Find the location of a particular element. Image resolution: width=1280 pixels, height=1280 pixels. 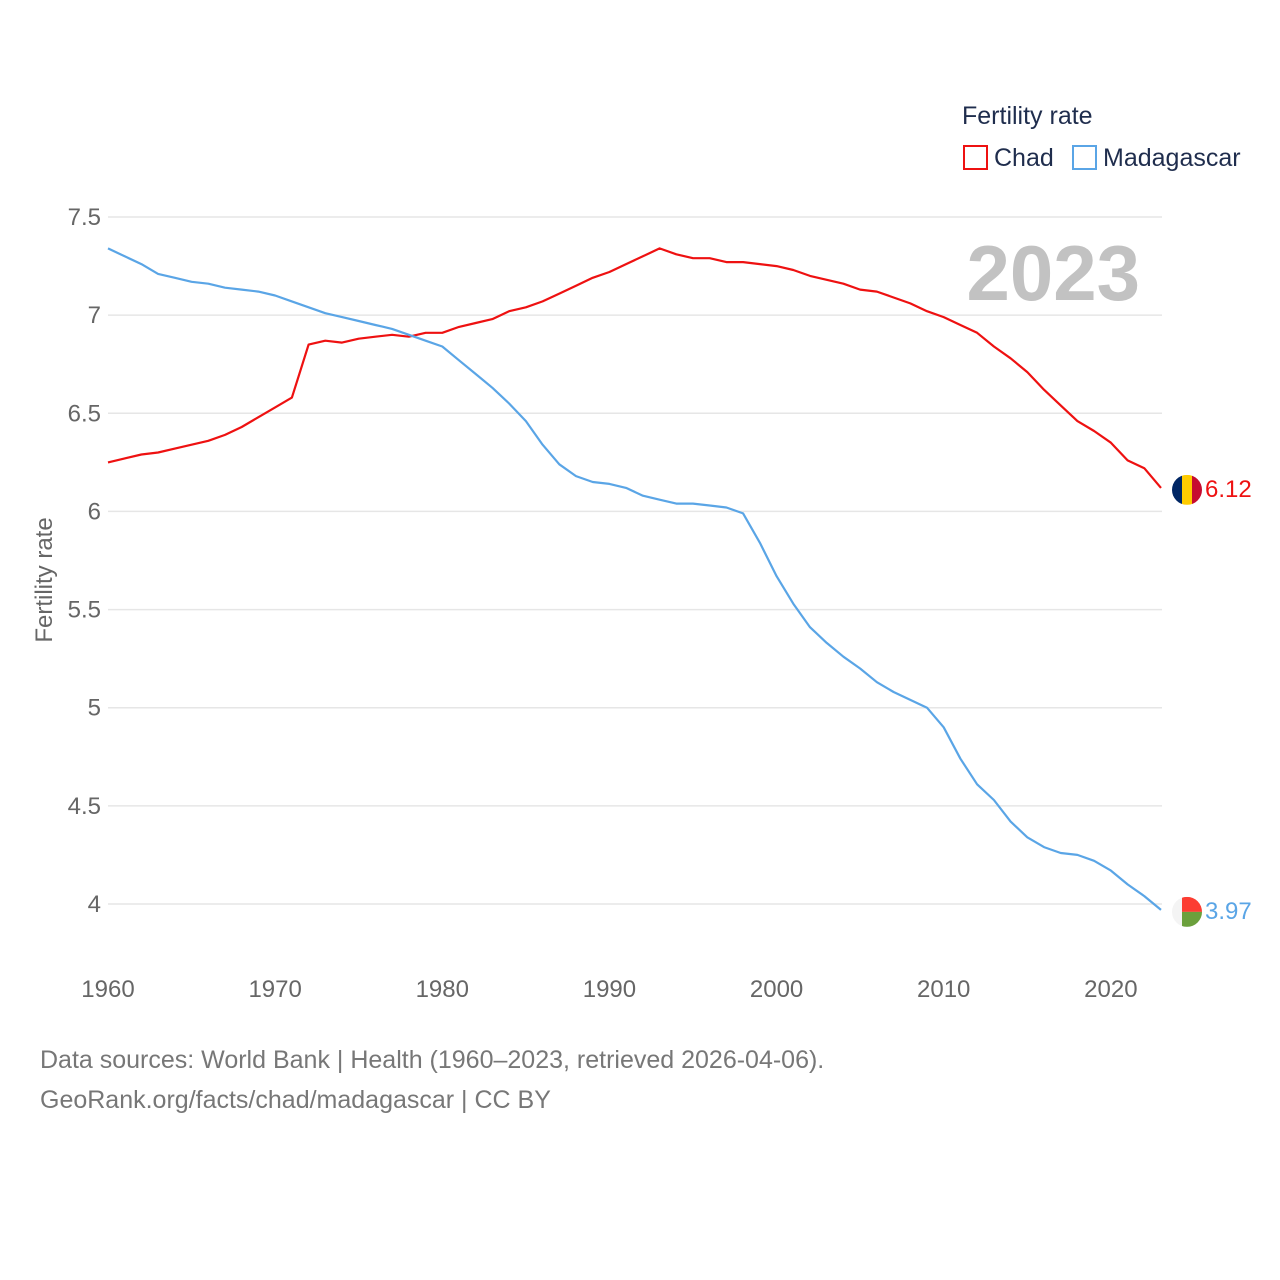

y-tick-label: 4 is located at coordinates (94, 904).